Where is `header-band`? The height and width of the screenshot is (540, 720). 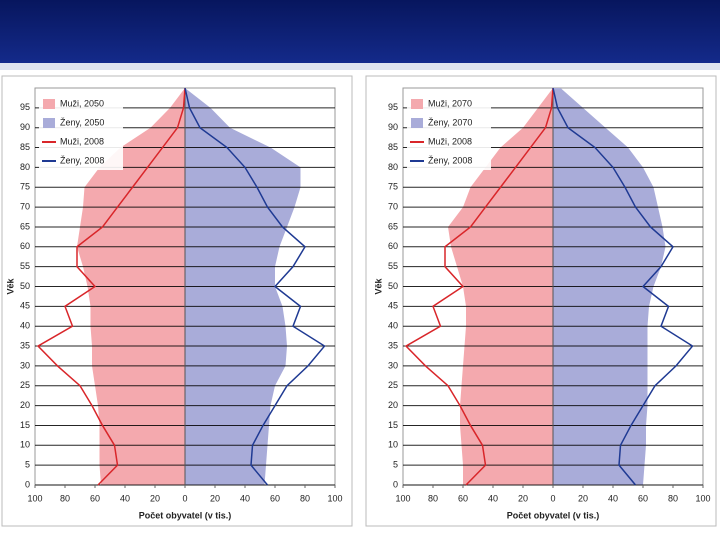 header-band is located at coordinates (360, 31).